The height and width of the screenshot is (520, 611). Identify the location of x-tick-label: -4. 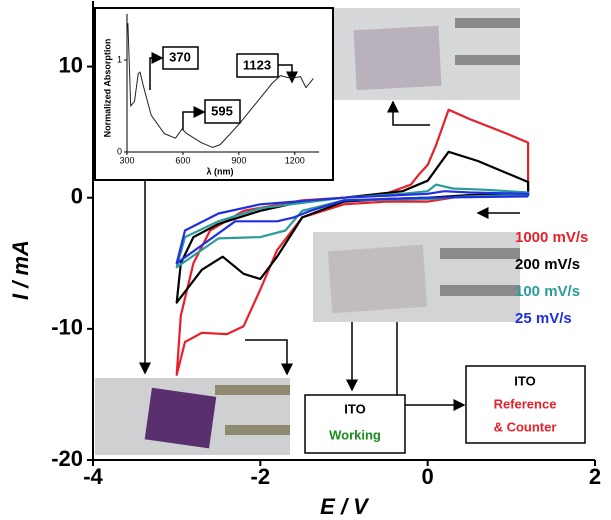
(93, 476).